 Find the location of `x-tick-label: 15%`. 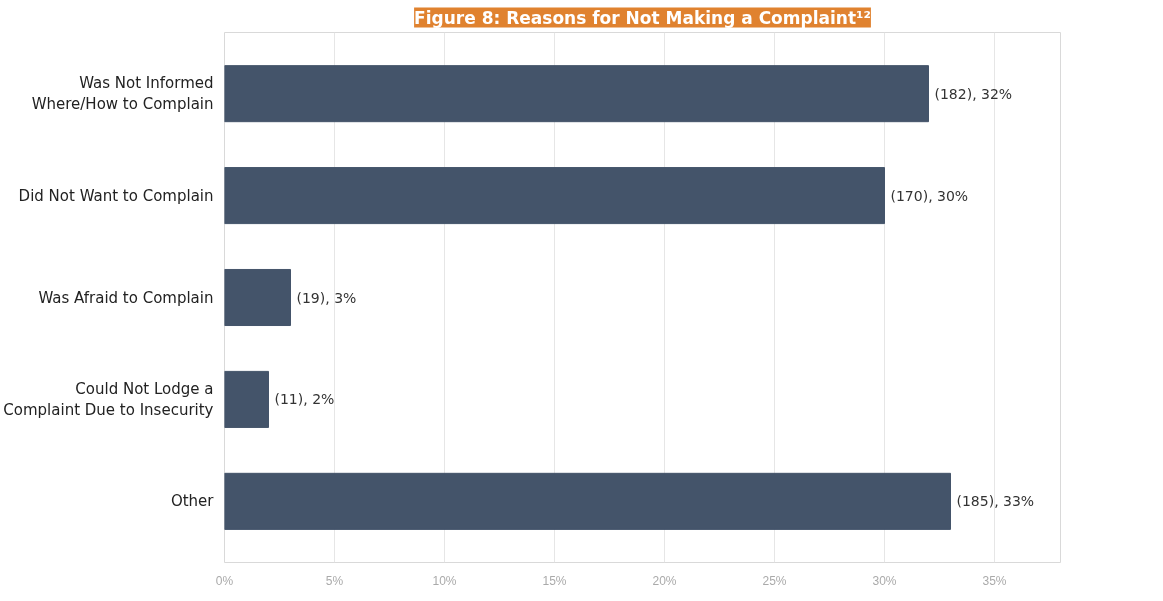

x-tick-label: 15% is located at coordinates (554, 580).